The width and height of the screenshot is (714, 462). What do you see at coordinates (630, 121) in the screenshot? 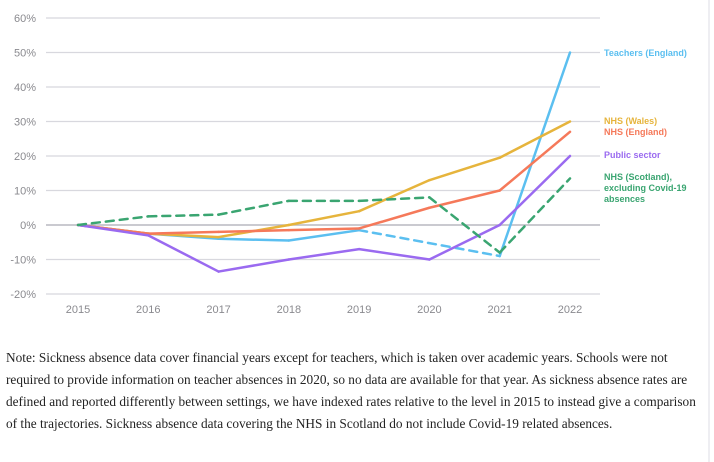
I see `series-label: NHS (Wales)` at bounding box center [630, 121].